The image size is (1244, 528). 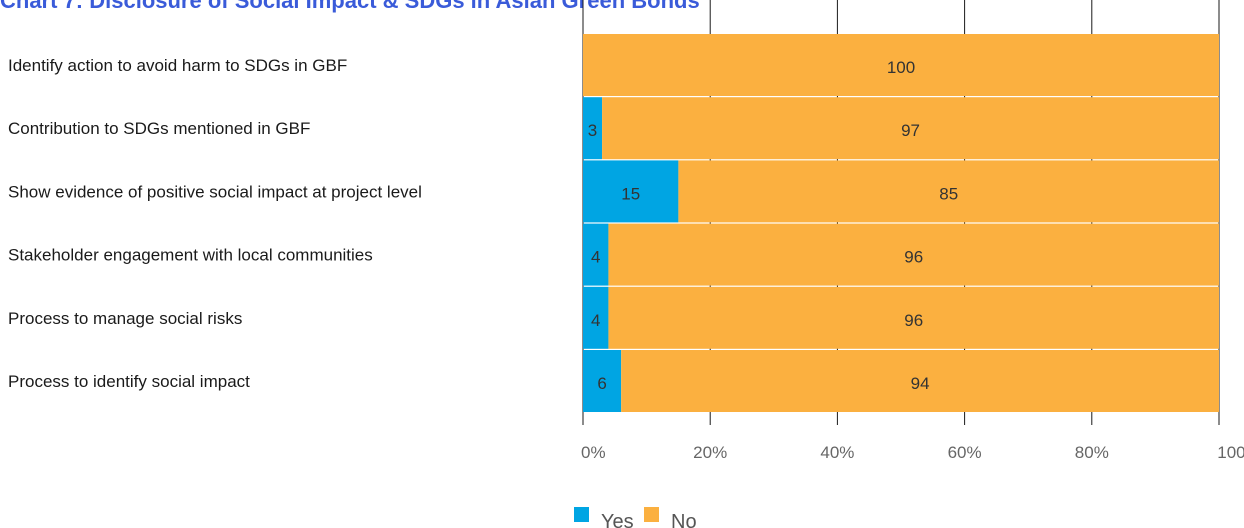 What do you see at coordinates (159, 128) in the screenshot?
I see `category-label-1: Contribution to SDGs mentioned in GBF` at bounding box center [159, 128].